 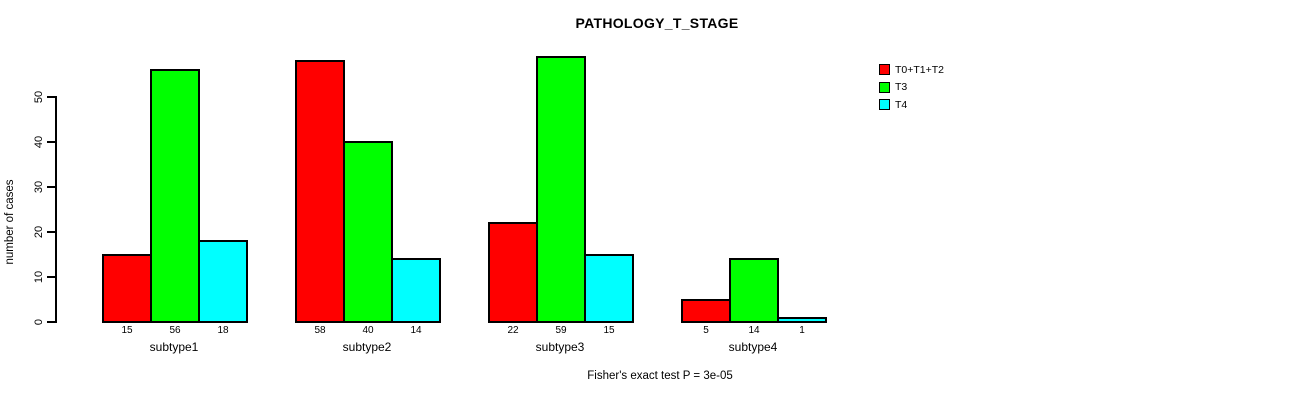 What do you see at coordinates (39, 142) in the screenshot?
I see `y-axis-tick-label: 40` at bounding box center [39, 142].